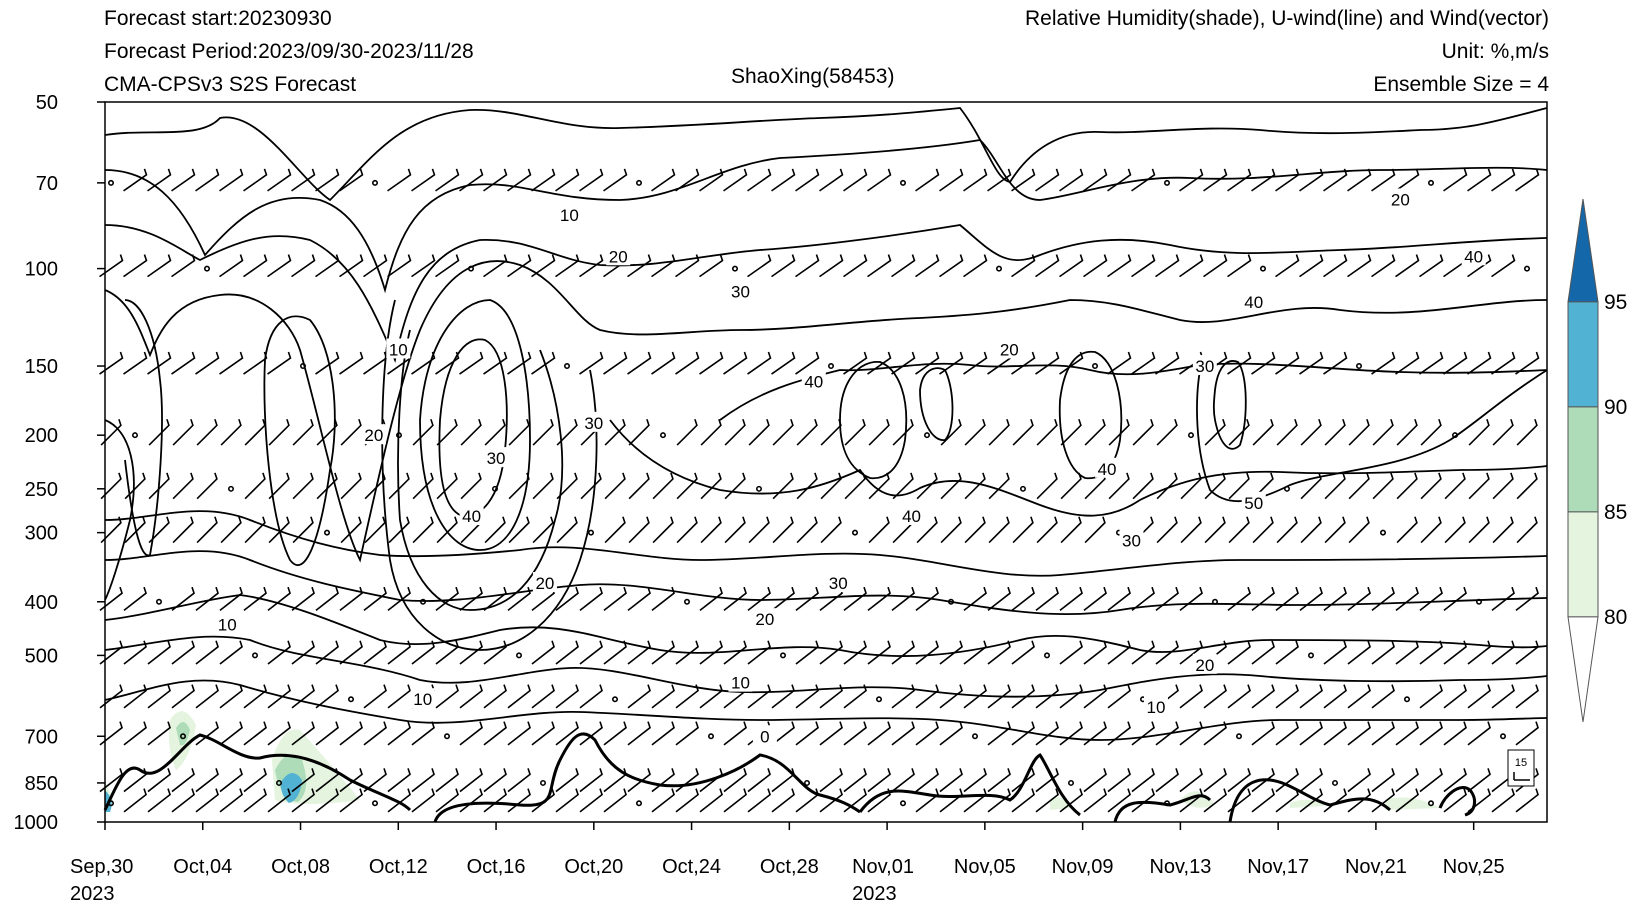  Describe the element at coordinates (41, 490) in the screenshot. I see `y-tick-label: 250` at that location.